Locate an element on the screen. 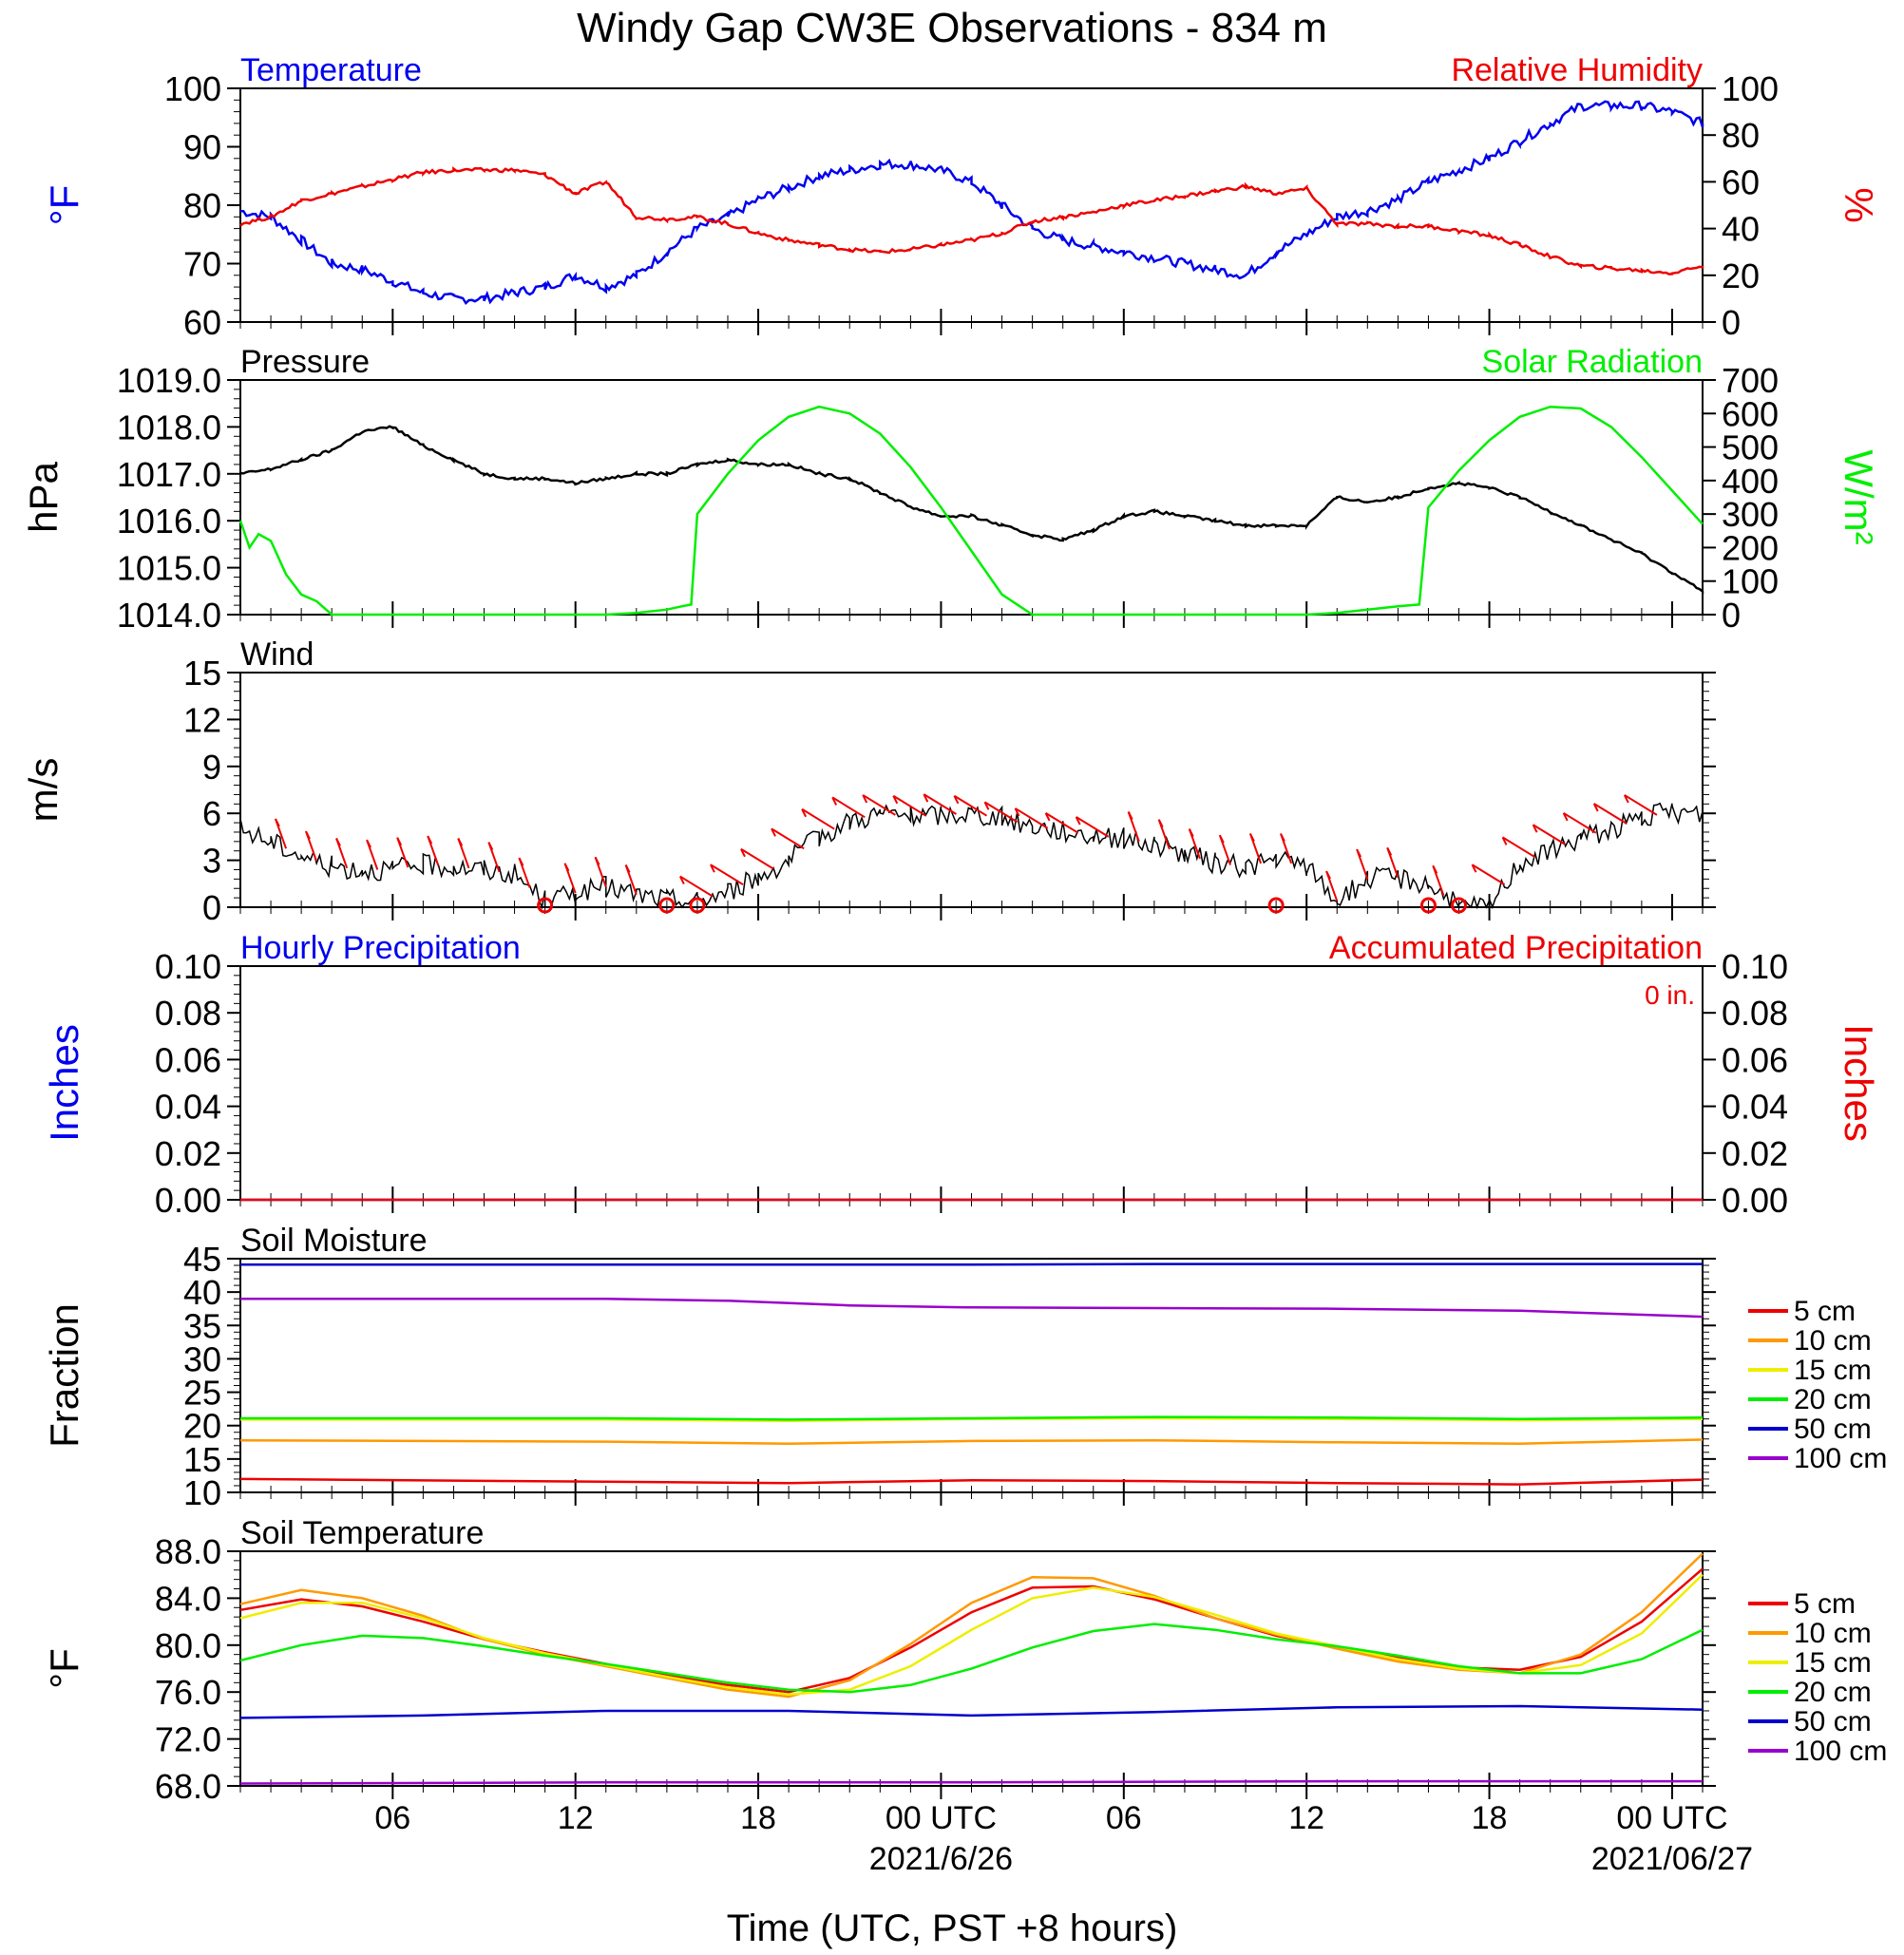 This screenshot has width=1904, height=1955. y-tick-label-left: 35 is located at coordinates (202, 1325).